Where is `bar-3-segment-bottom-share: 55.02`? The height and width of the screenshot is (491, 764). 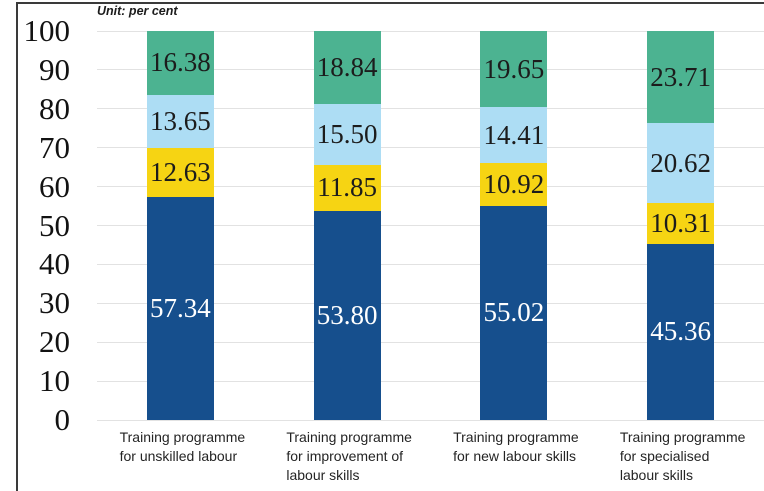
bar-3-segment-bottom-share: 55.02 is located at coordinates (514, 312).